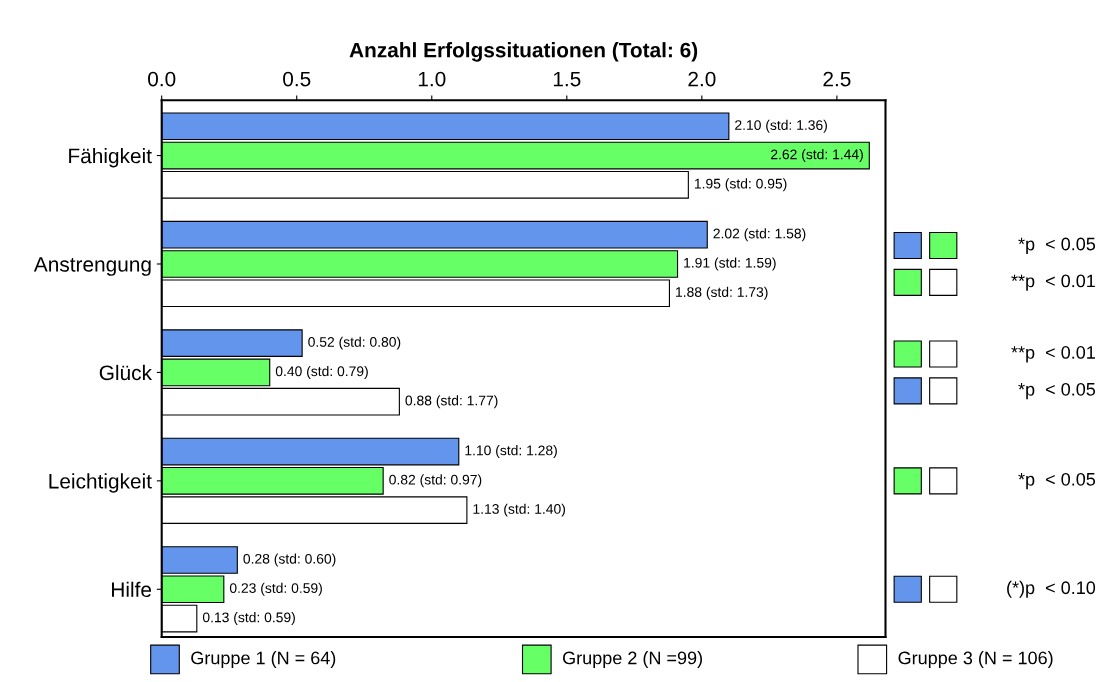  Describe the element at coordinates (702, 79) in the screenshot. I see `x-tick-label: 2.0` at that location.